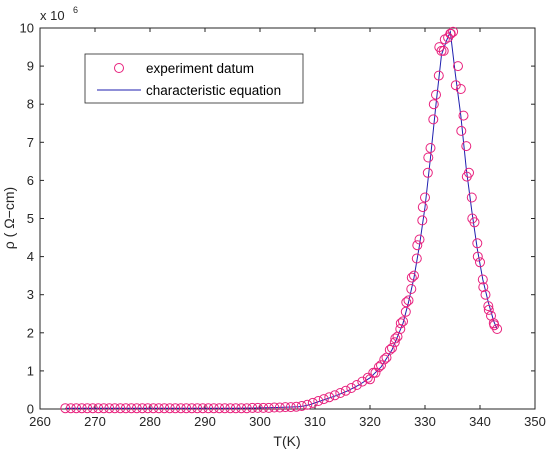  Describe the element at coordinates (286, 441) in the screenshot. I see `x-axis-label: T(K)` at that location.